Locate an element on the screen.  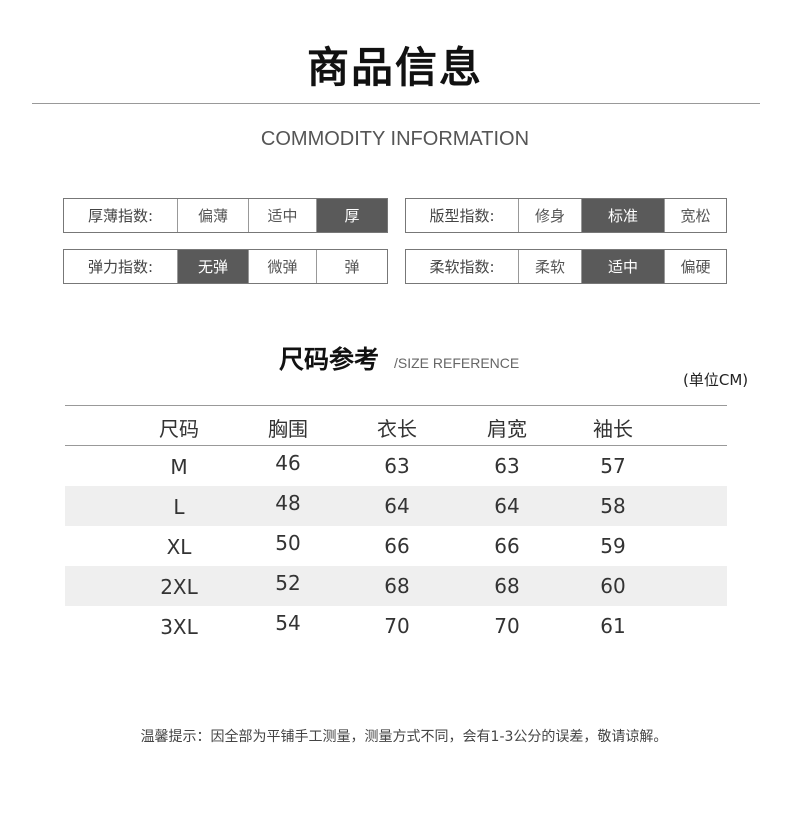
page-subtitle: COMMODITY INFORMATION is located at coordinates (395, 139).